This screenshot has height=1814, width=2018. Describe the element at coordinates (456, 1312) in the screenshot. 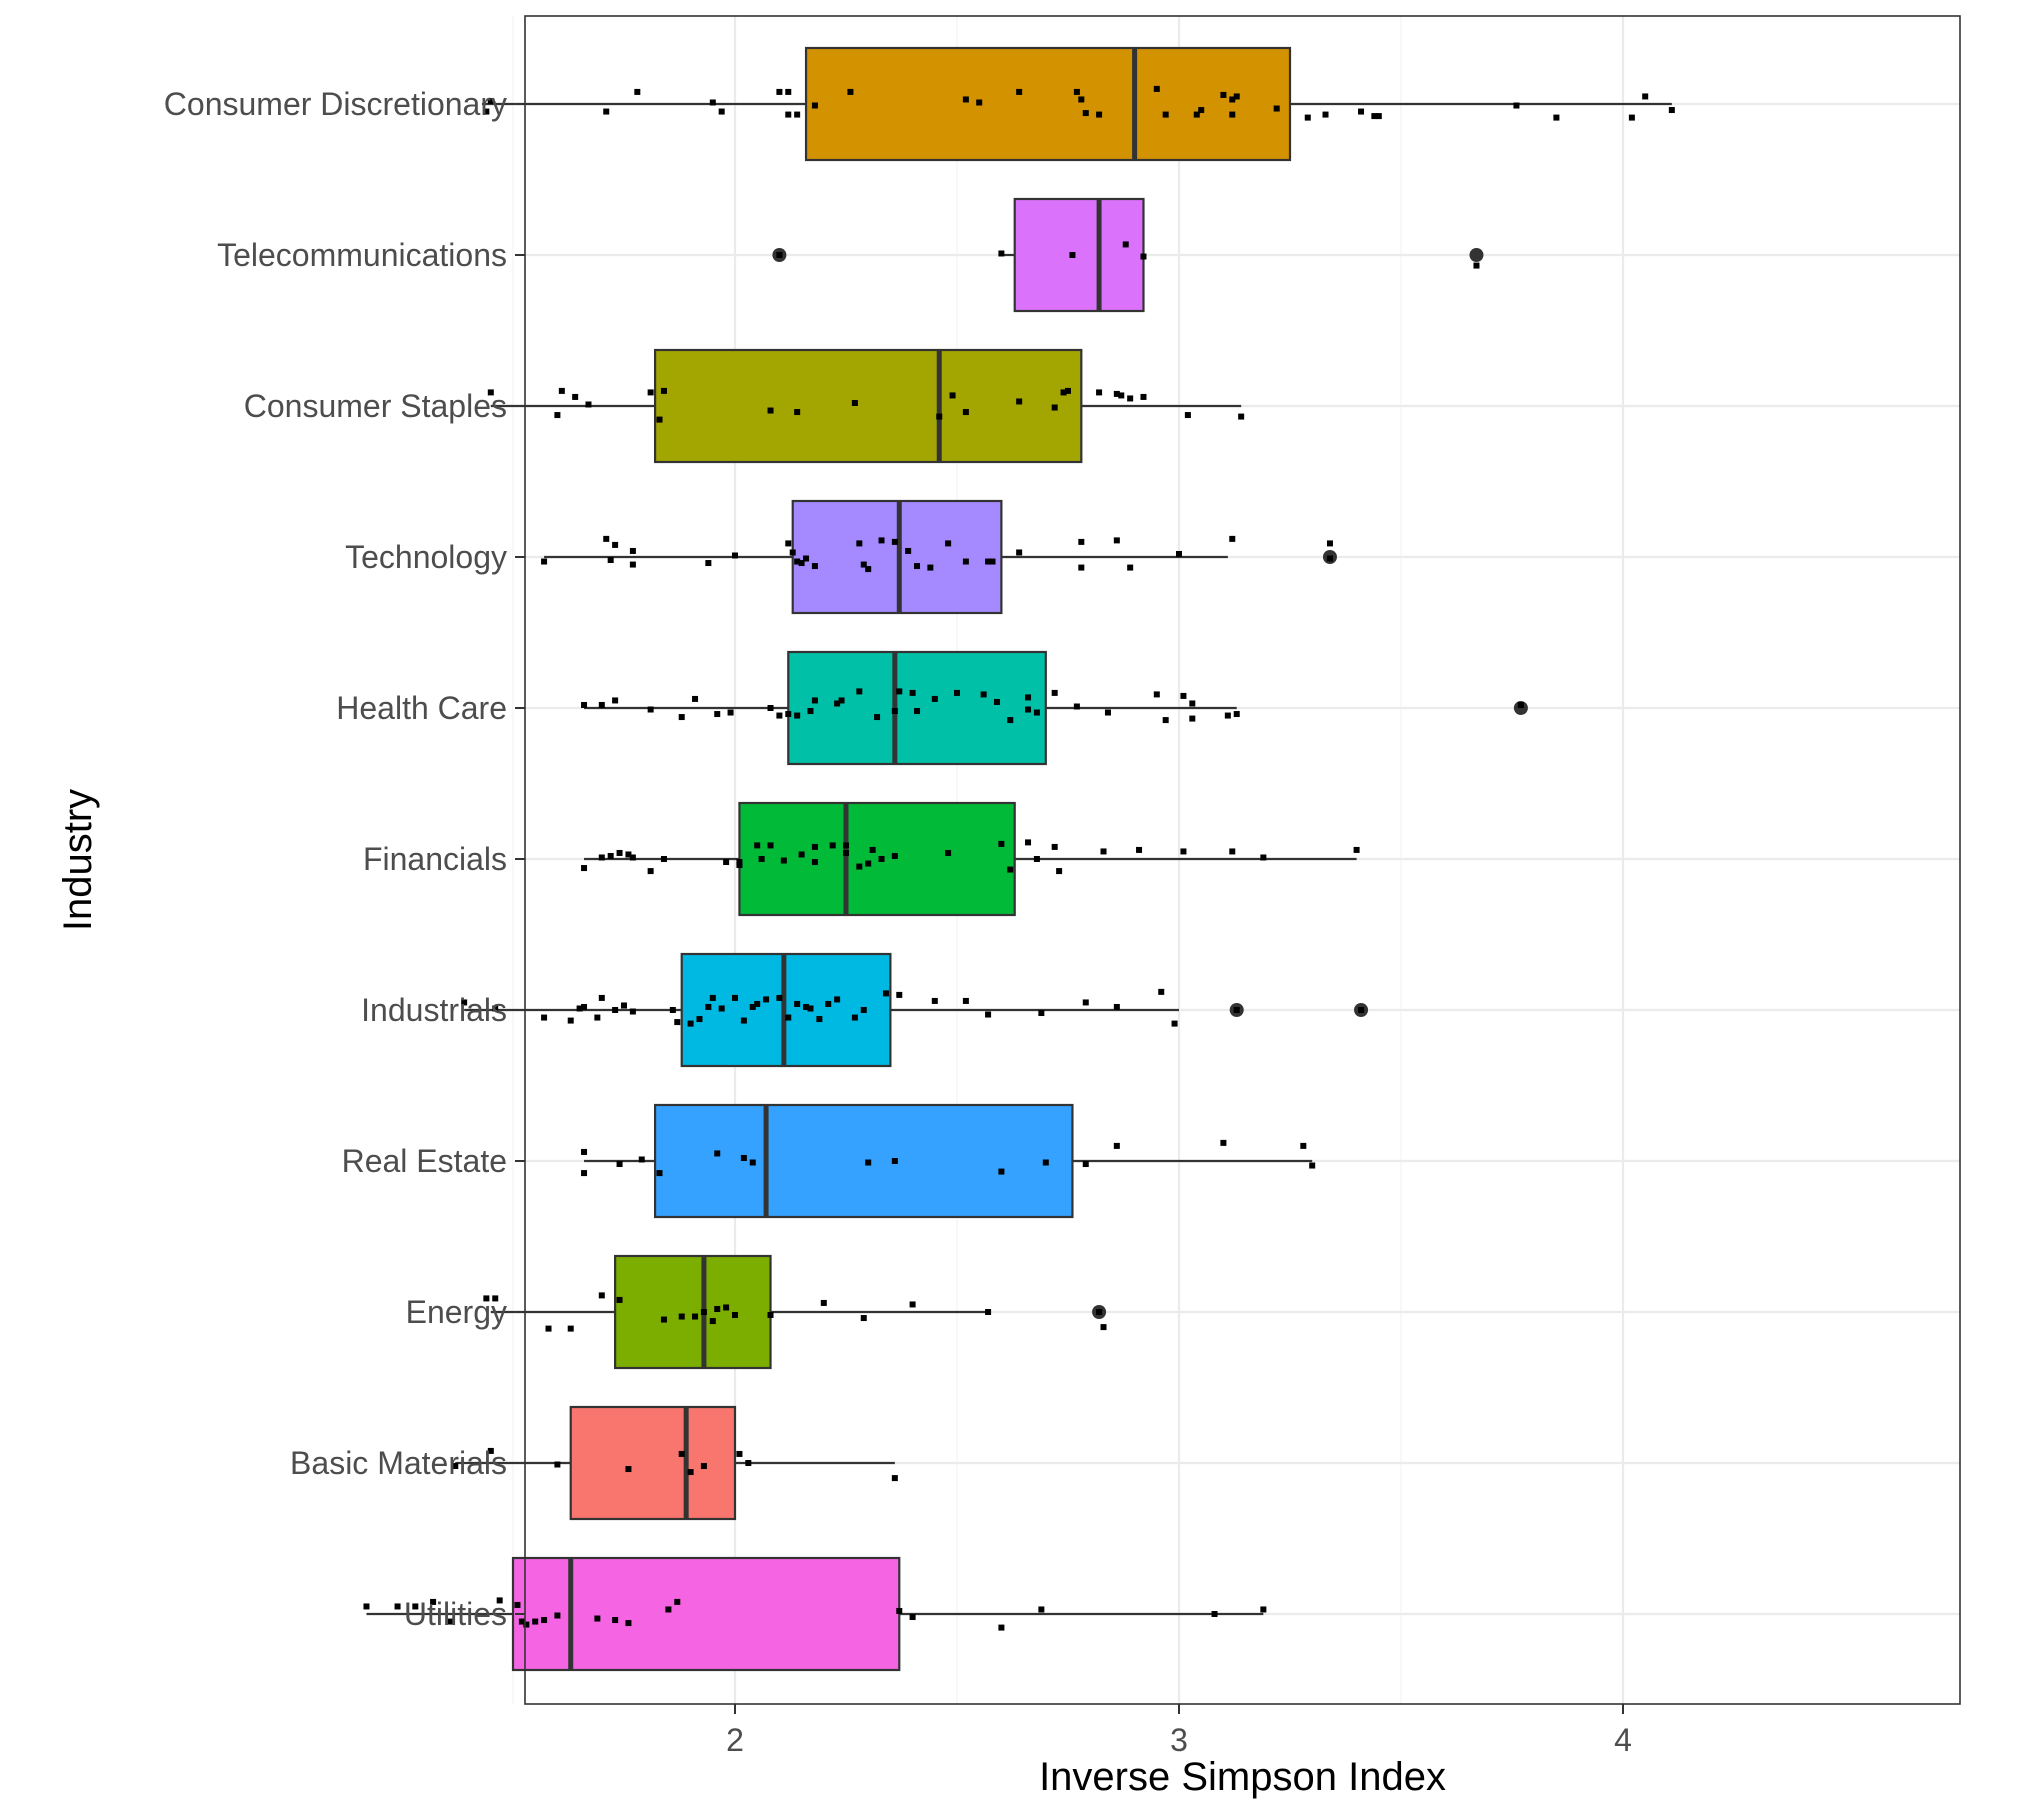

I see `y-tick-label: Energy` at that location.